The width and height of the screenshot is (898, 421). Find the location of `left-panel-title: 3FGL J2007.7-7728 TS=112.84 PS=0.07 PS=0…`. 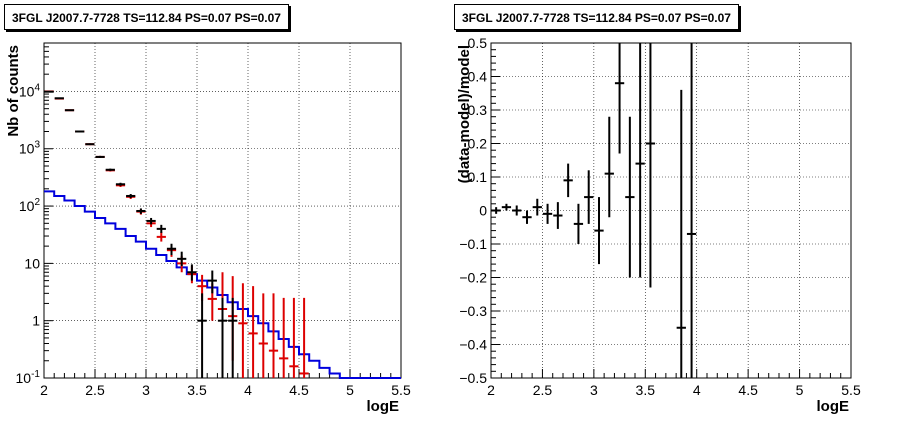

left-panel-title: 3FGL J2007.7-7728 TS=112.84 PS=0.07 PS=0… is located at coordinates (146, 17).